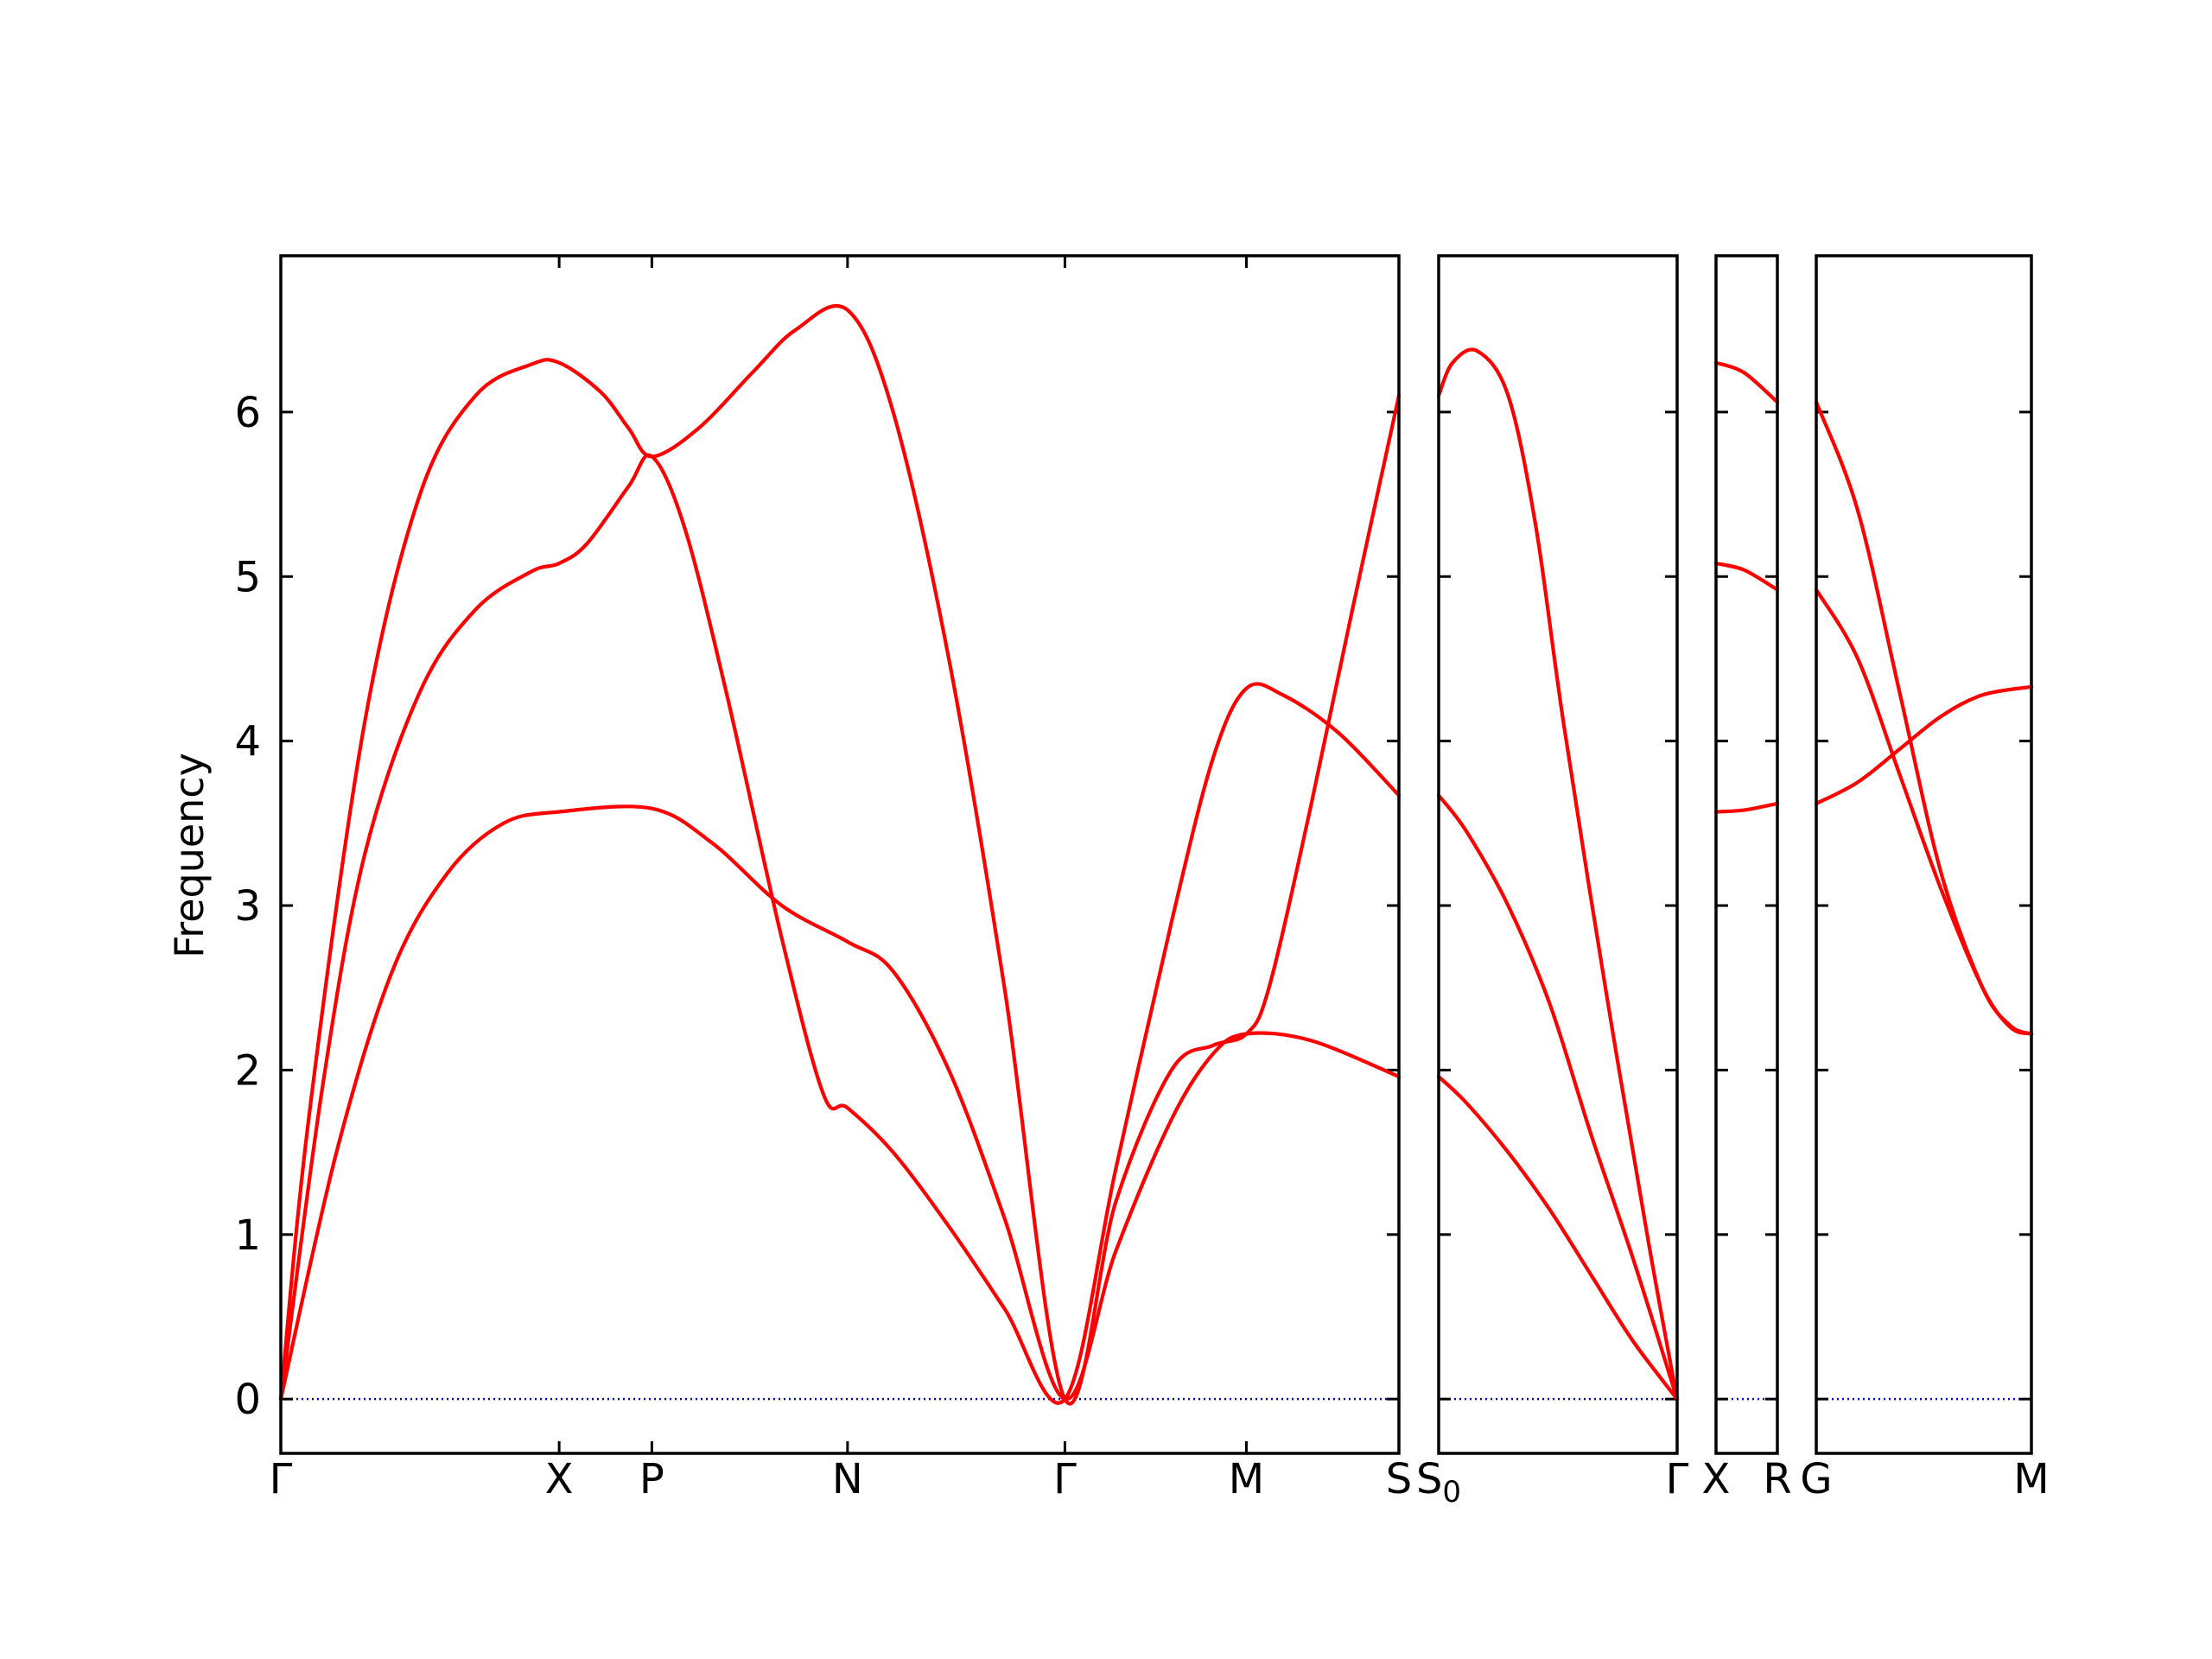 The width and height of the screenshot is (2212, 1659). I want to click on x-tick-label: G, so click(1816, 1479).